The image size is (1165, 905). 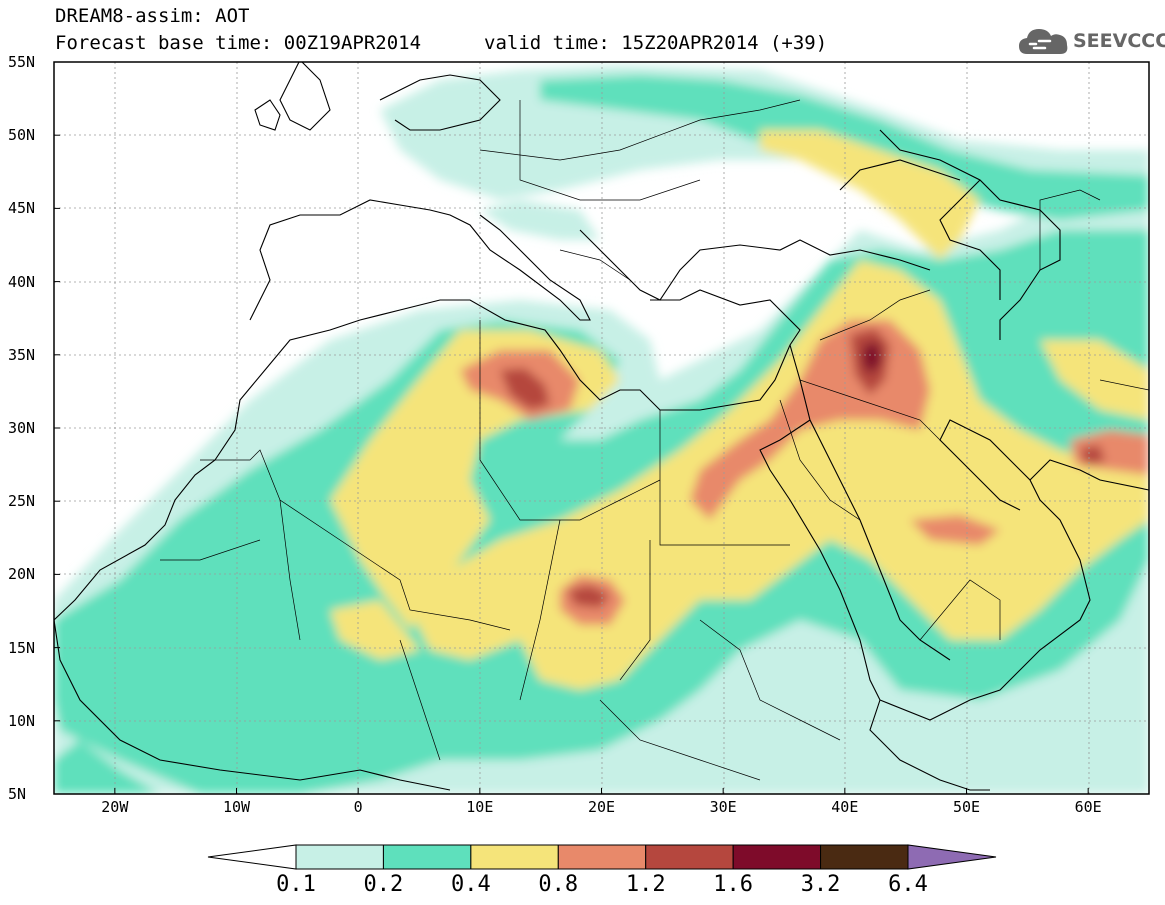 I want to click on lon-label: 20W, so click(x=115, y=807).